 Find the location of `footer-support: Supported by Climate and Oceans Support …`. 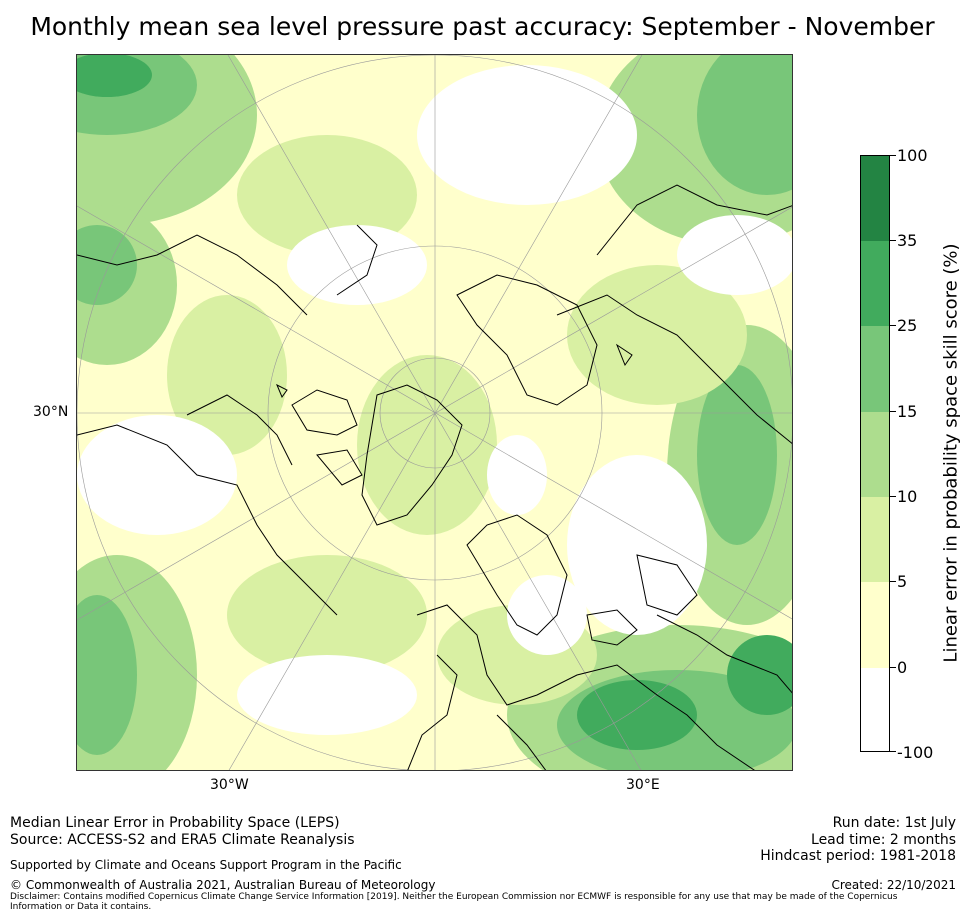

footer-support: Supported by Climate and Oceans Support … is located at coordinates (206, 865).